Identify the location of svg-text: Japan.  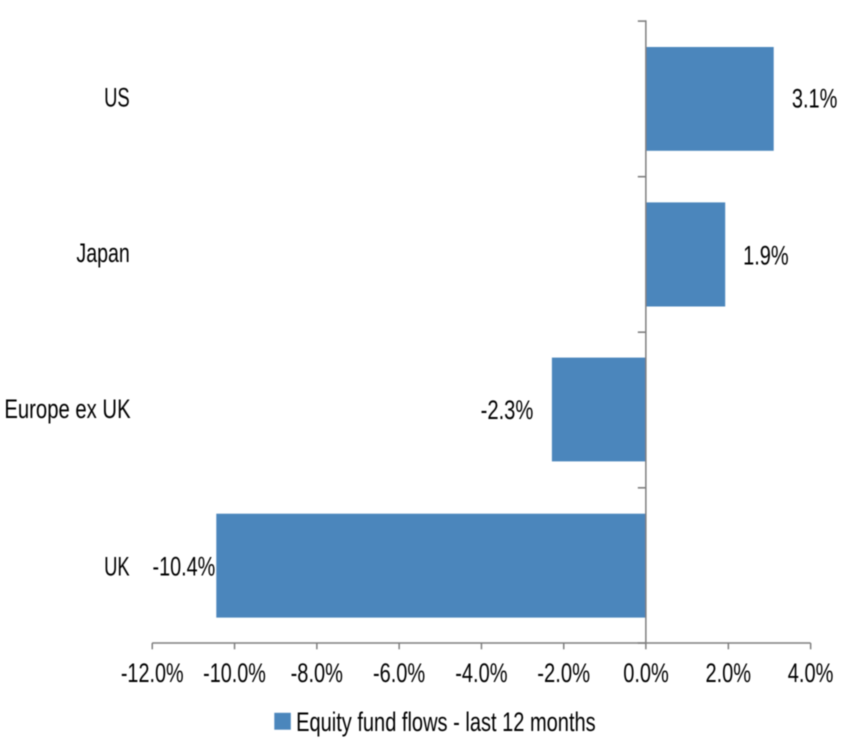
(102, 253).